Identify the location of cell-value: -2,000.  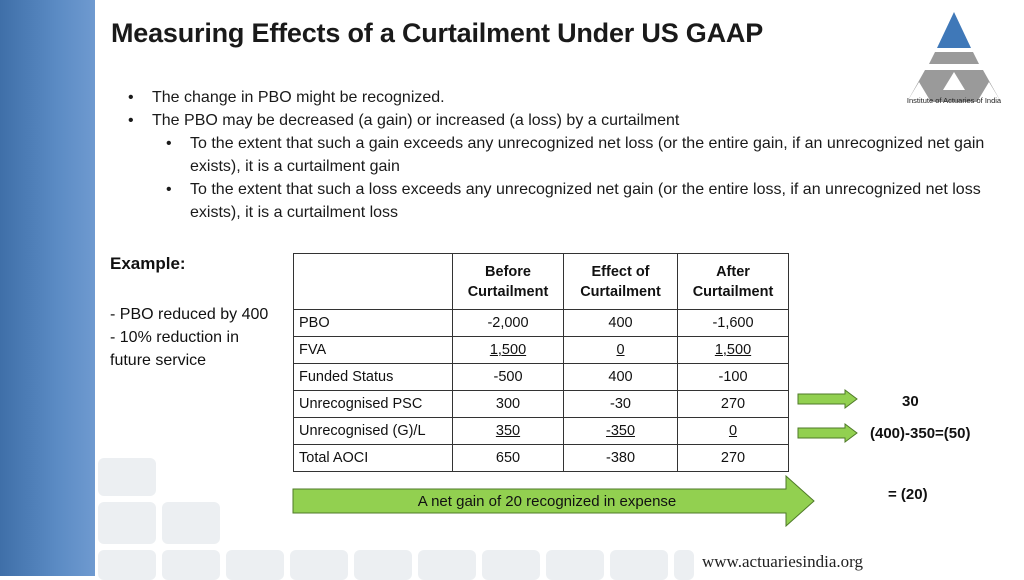
(508, 323).